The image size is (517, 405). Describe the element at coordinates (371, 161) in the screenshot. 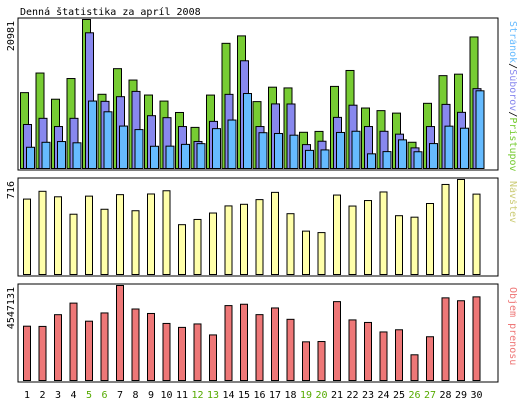

I see `bar-stránok-23` at that location.